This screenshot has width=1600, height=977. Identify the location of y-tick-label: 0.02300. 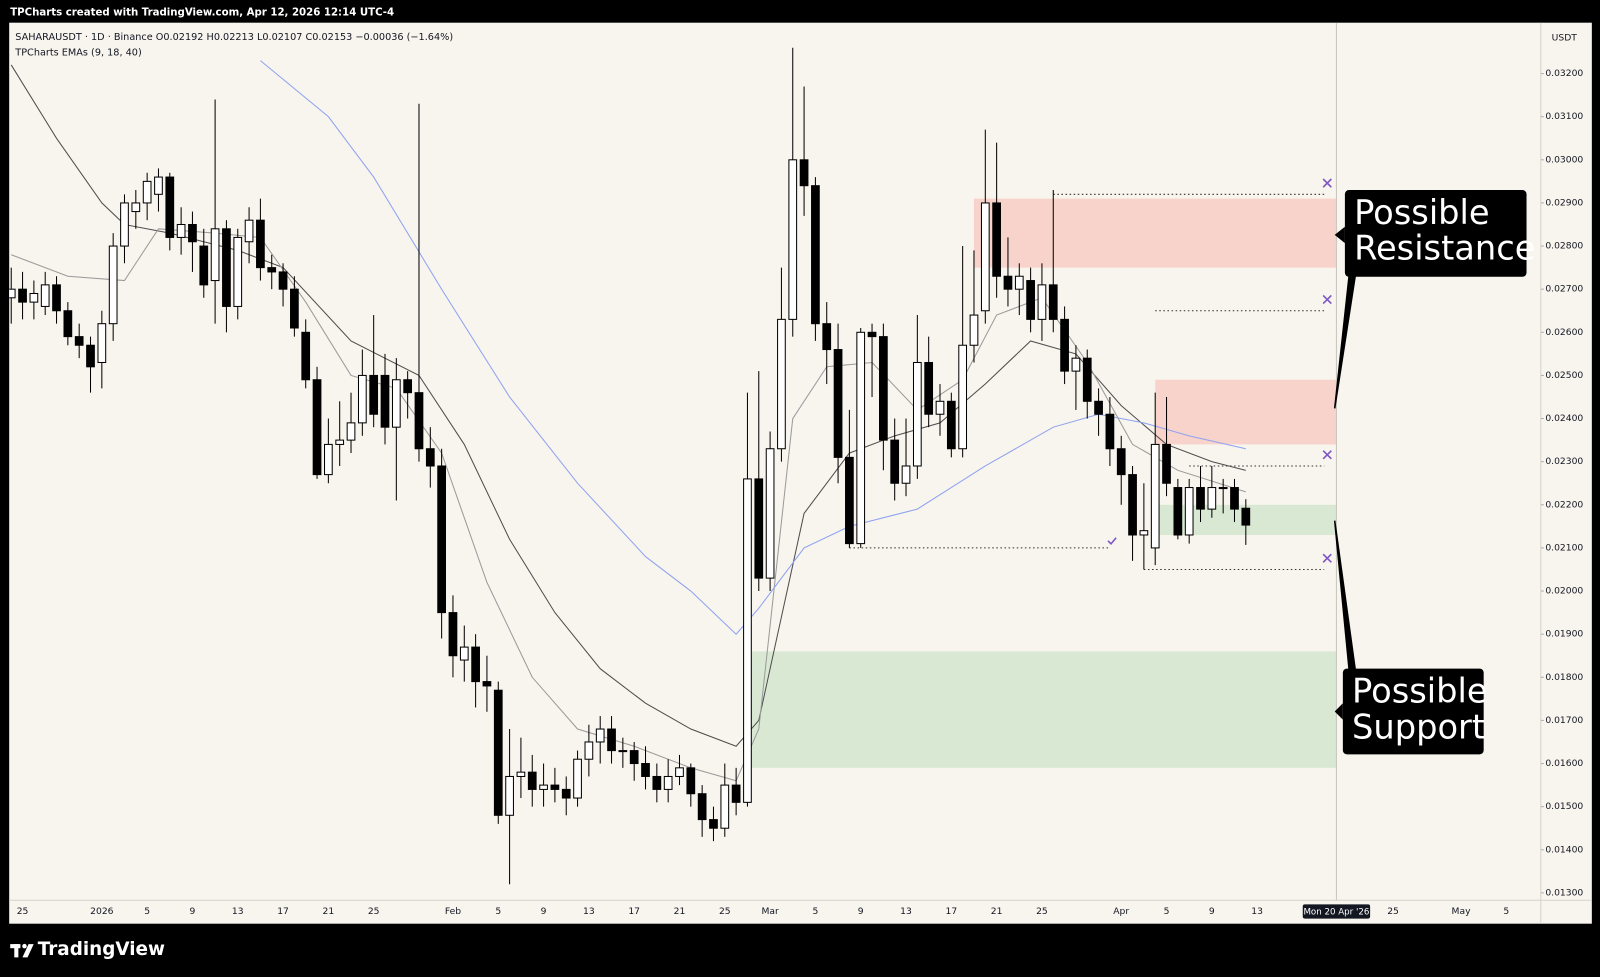
(1564, 461).